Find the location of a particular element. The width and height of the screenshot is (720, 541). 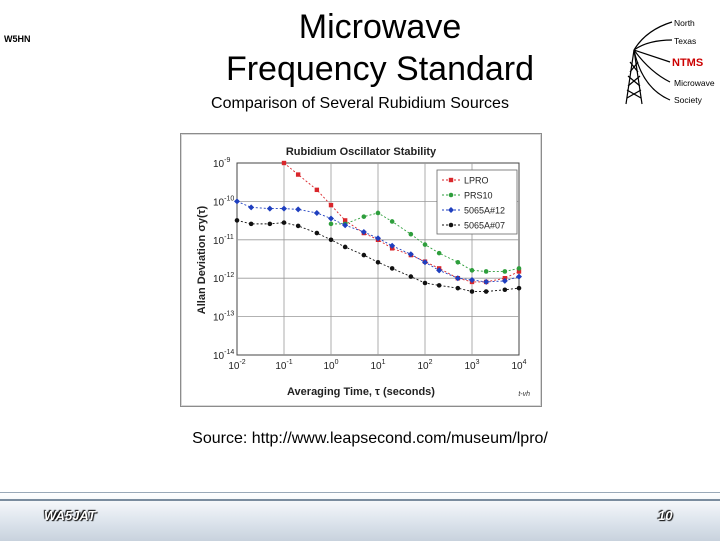

chart-legend: LPRO PRS10 5065A#12 5065A#07 is located at coordinates (477, 202).